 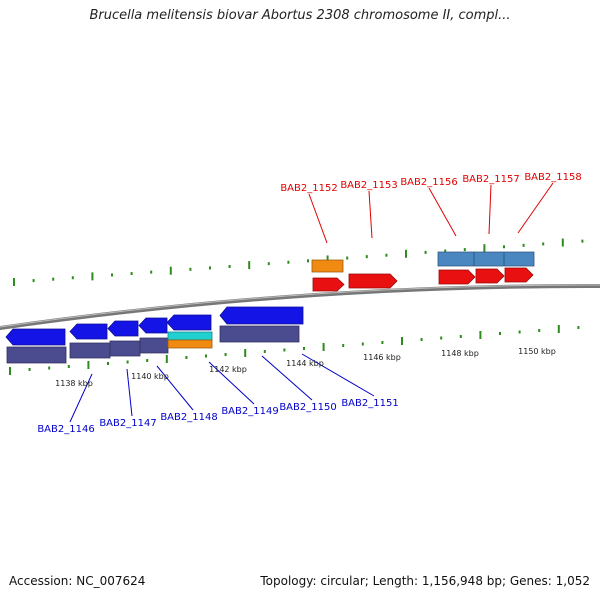 What do you see at coordinates (228, 369) in the screenshot?
I see `kbp-label: 1142 kbp` at bounding box center [228, 369].